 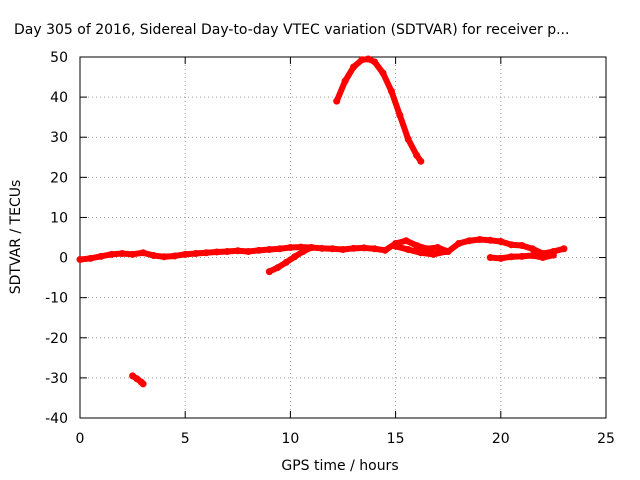 What do you see at coordinates (606, 439) in the screenshot?
I see `x-tick-label-5: 25` at bounding box center [606, 439].